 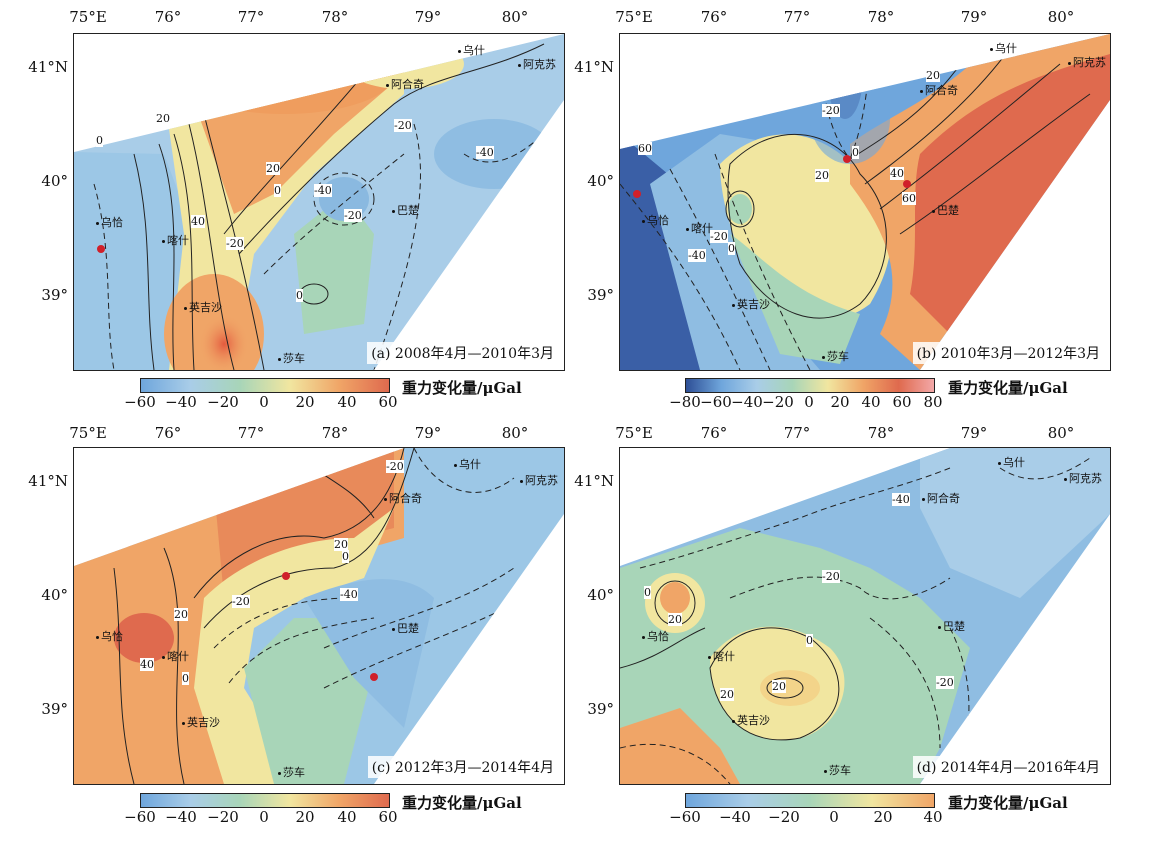 What do you see at coordinates (265, 800) in the screenshot?
I see `colorbar-c` at bounding box center [265, 800].